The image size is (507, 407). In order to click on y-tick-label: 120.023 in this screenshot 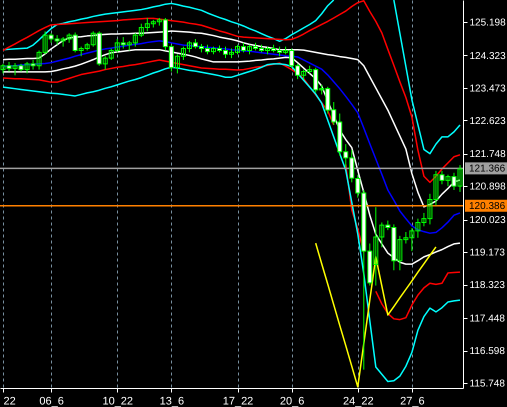, I will do `click(488, 220)`.